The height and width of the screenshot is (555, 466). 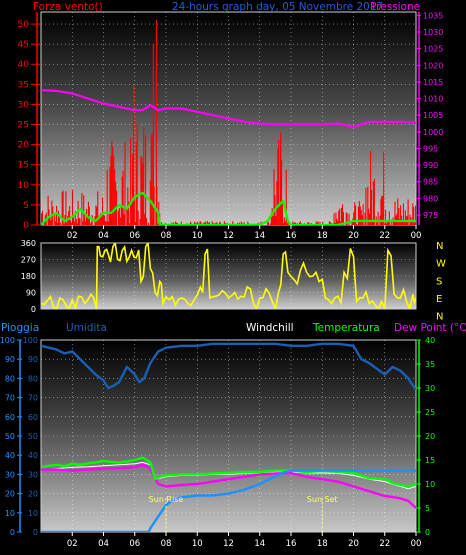 What do you see at coordinates (433, 32) in the screenshot?
I see `pressure-tick-label: 1030` at bounding box center [433, 32].